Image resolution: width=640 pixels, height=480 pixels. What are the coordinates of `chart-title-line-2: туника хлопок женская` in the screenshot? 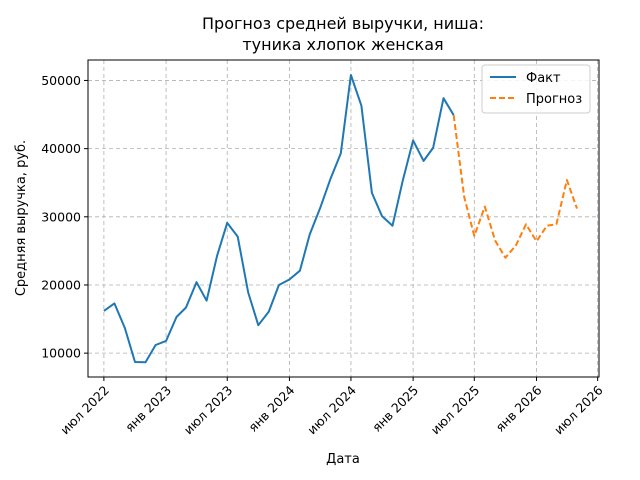 It's located at (342, 44).